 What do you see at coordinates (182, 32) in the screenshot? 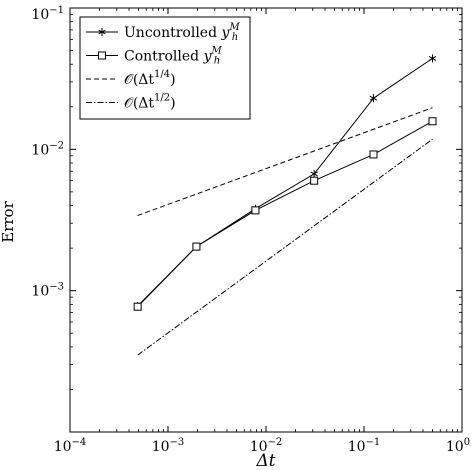
I see `legend-label: Uncontrolled yM h` at bounding box center [182, 32].